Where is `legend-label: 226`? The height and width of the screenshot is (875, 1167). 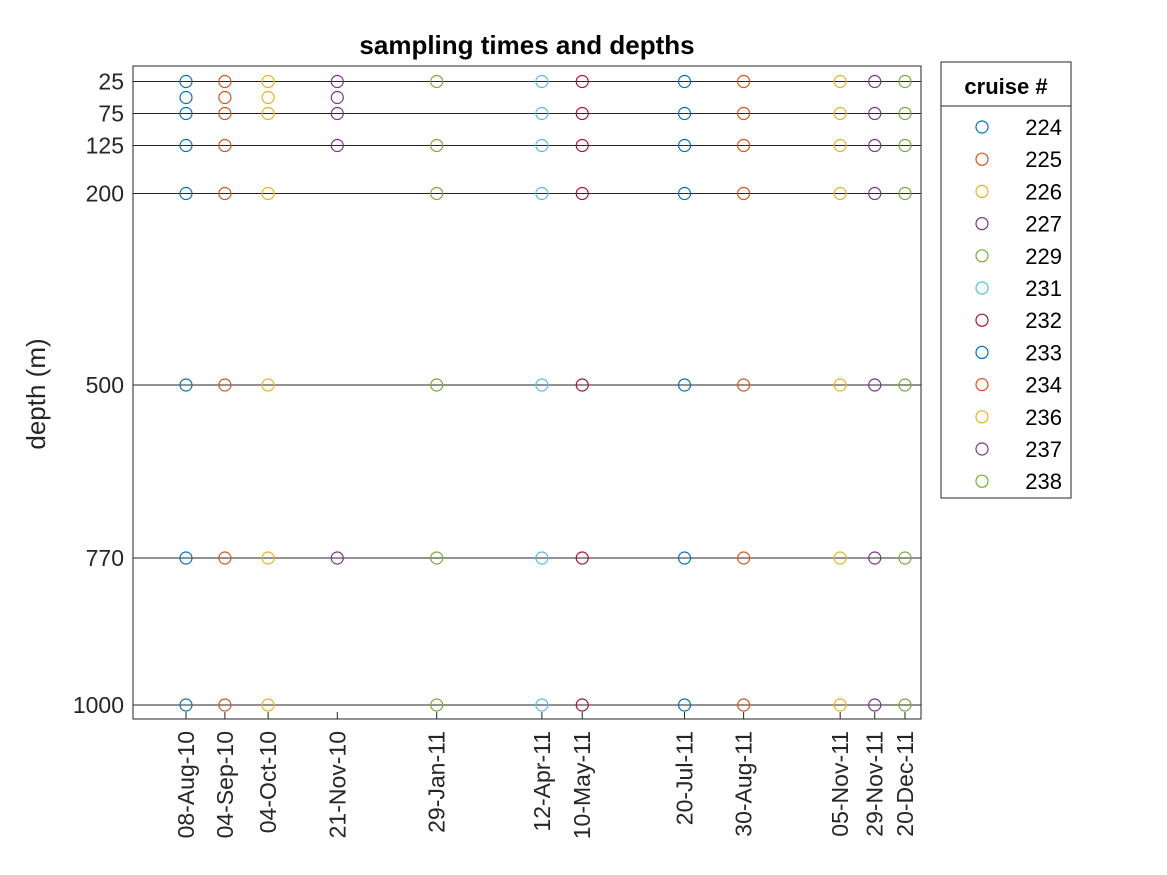 legend-label: 226 is located at coordinates (1043, 191).